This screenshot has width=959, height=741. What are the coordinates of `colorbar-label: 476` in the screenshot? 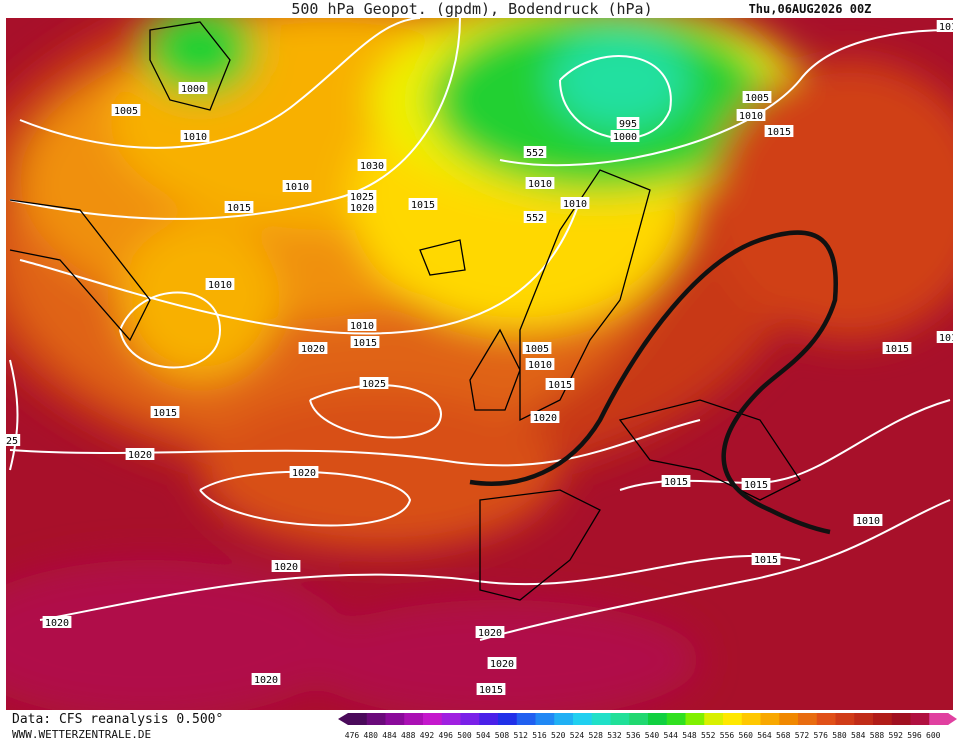 It's located at (352, 735).